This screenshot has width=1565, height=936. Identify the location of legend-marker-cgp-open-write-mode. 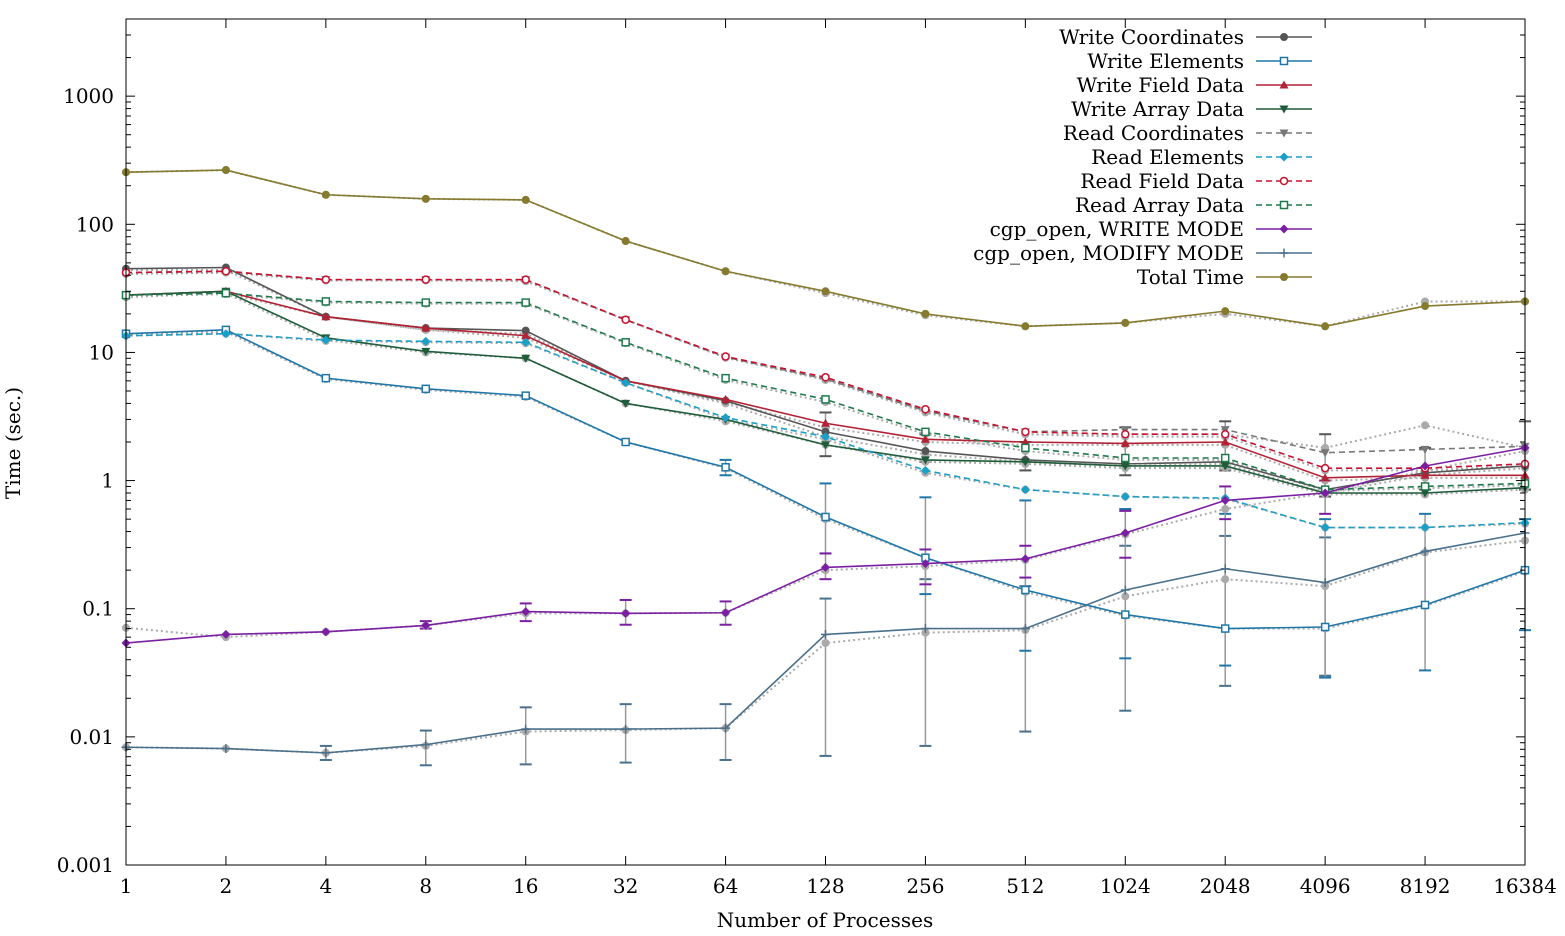
(1284, 229).